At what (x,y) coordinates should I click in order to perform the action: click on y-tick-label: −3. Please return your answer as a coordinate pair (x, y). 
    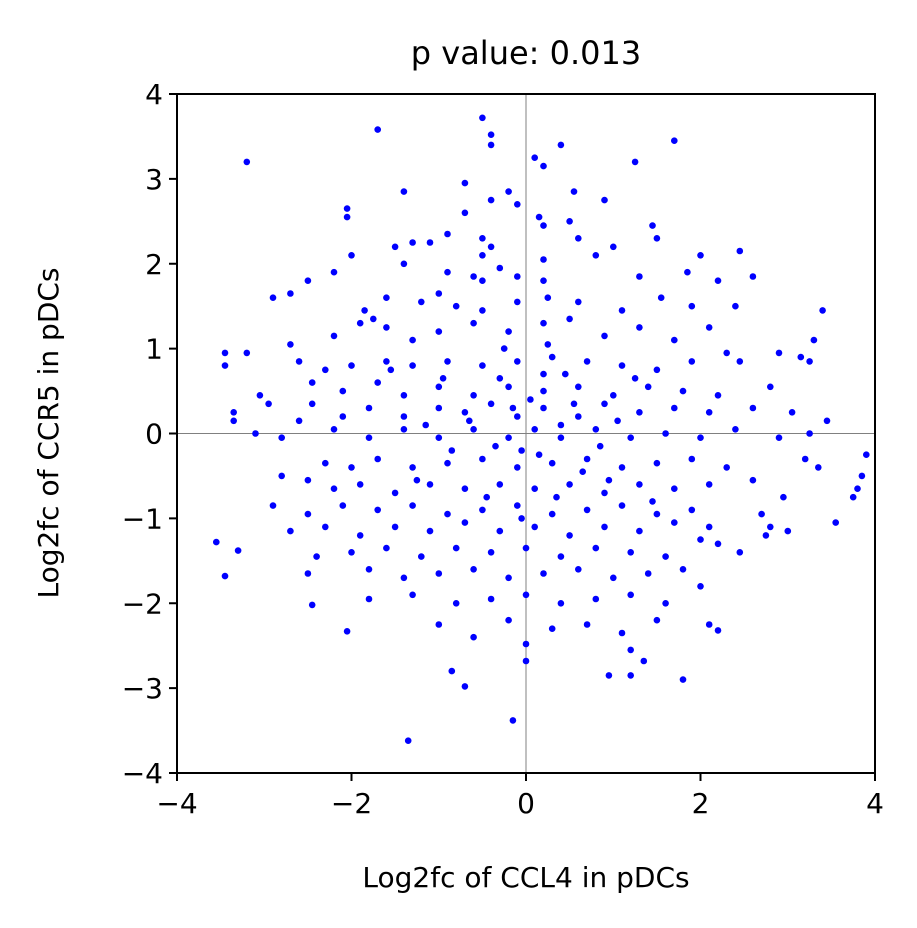
    Looking at the image, I should click on (142, 688).